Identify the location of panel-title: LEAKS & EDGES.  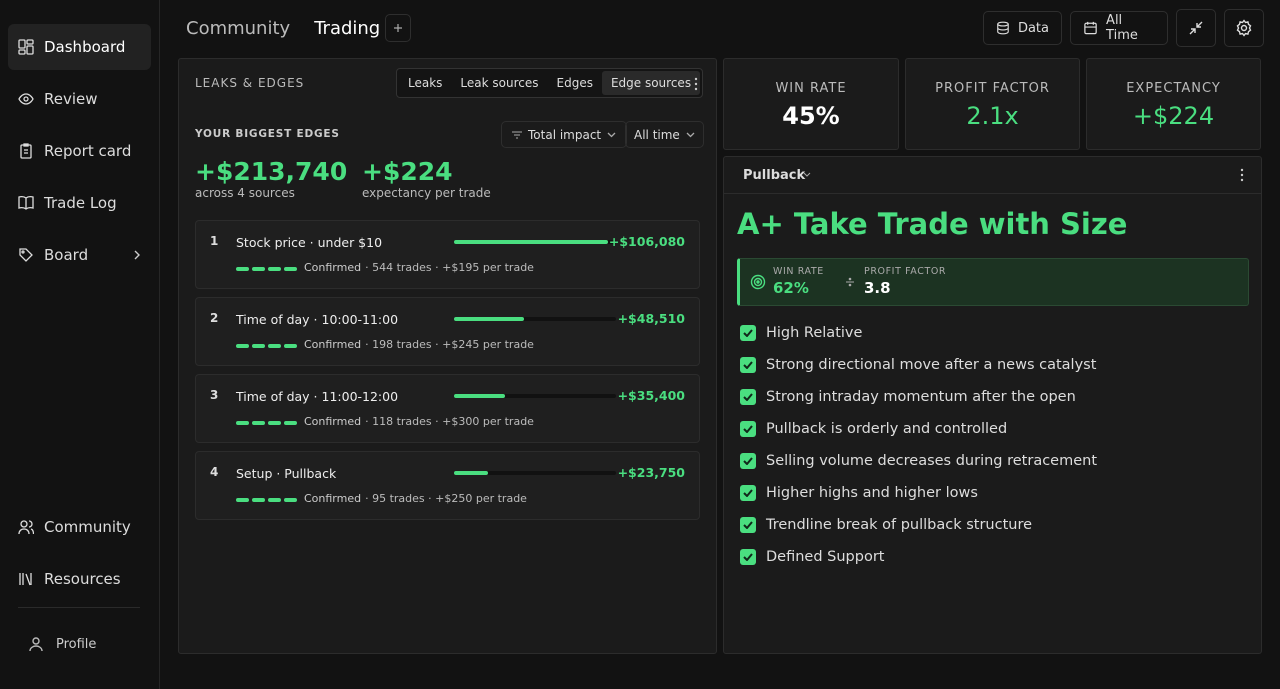
(250, 83).